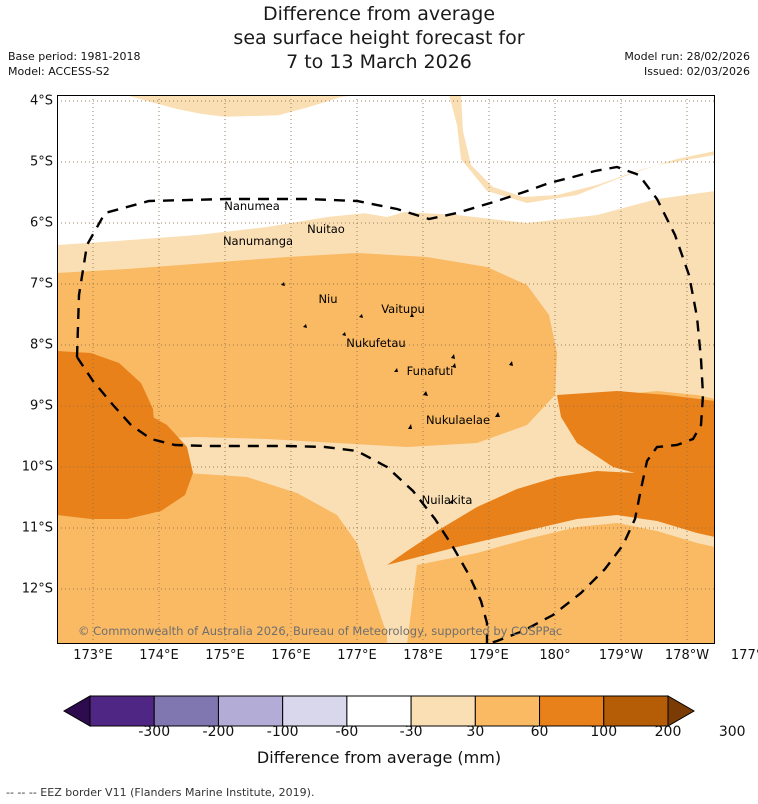  I want to click on colorbar, so click(379, 714).